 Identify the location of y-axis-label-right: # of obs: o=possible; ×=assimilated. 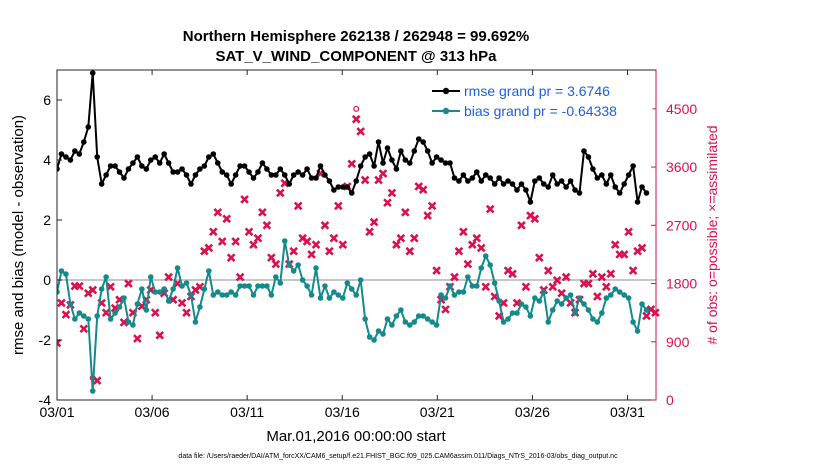
(712, 234).